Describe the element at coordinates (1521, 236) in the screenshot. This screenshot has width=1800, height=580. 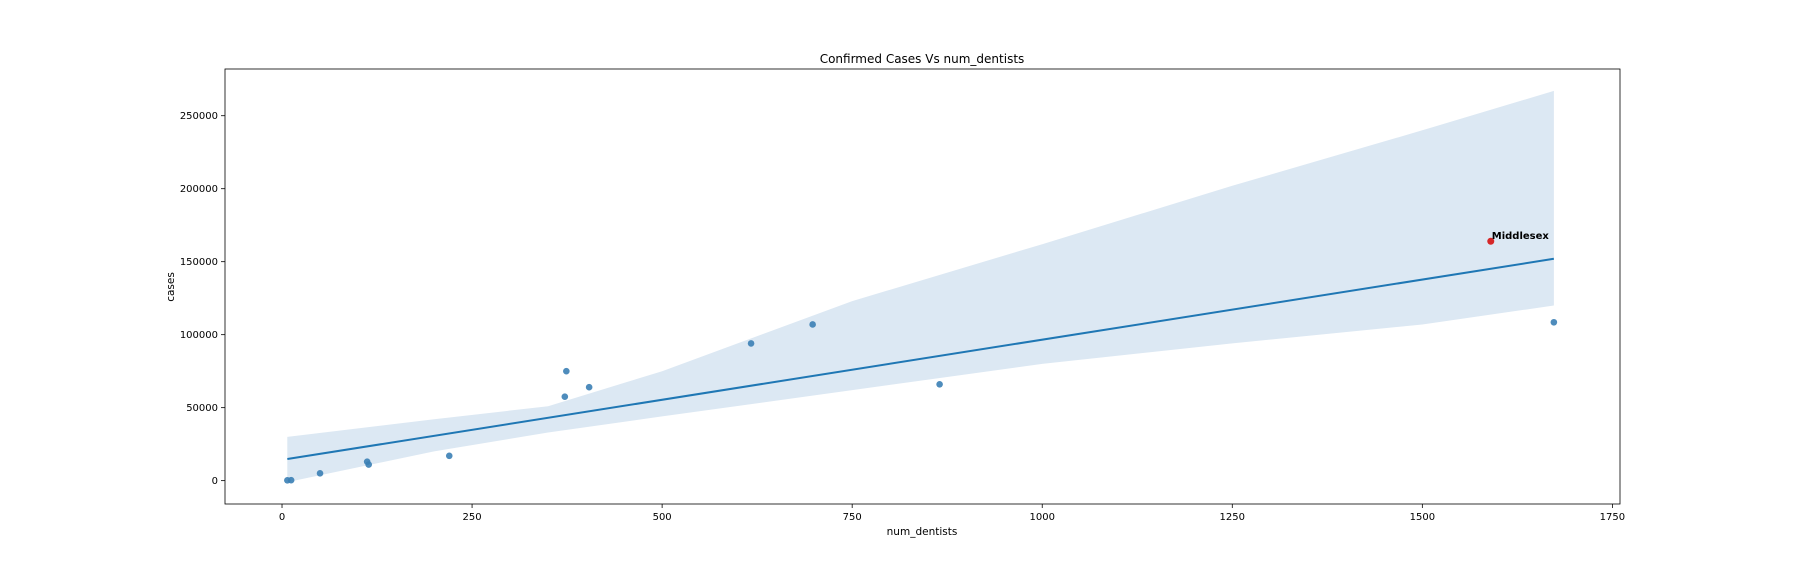
I see `highlight-label: Middlesex` at that location.